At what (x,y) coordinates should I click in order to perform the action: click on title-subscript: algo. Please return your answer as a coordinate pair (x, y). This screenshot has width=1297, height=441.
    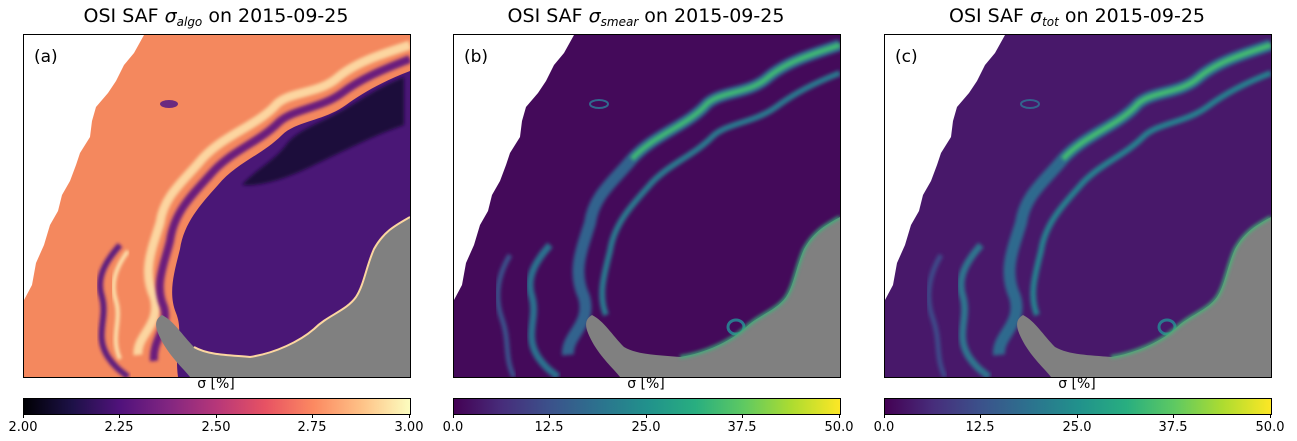
    Looking at the image, I should click on (189, 22).